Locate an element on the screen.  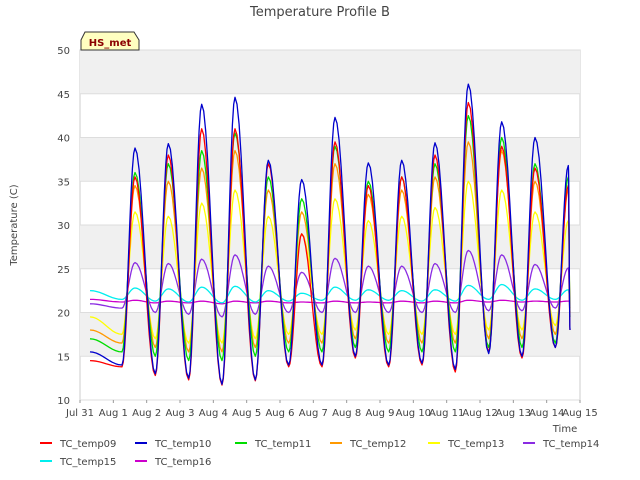
legend-label: TC_temp12 is located at coordinates (377, 444).